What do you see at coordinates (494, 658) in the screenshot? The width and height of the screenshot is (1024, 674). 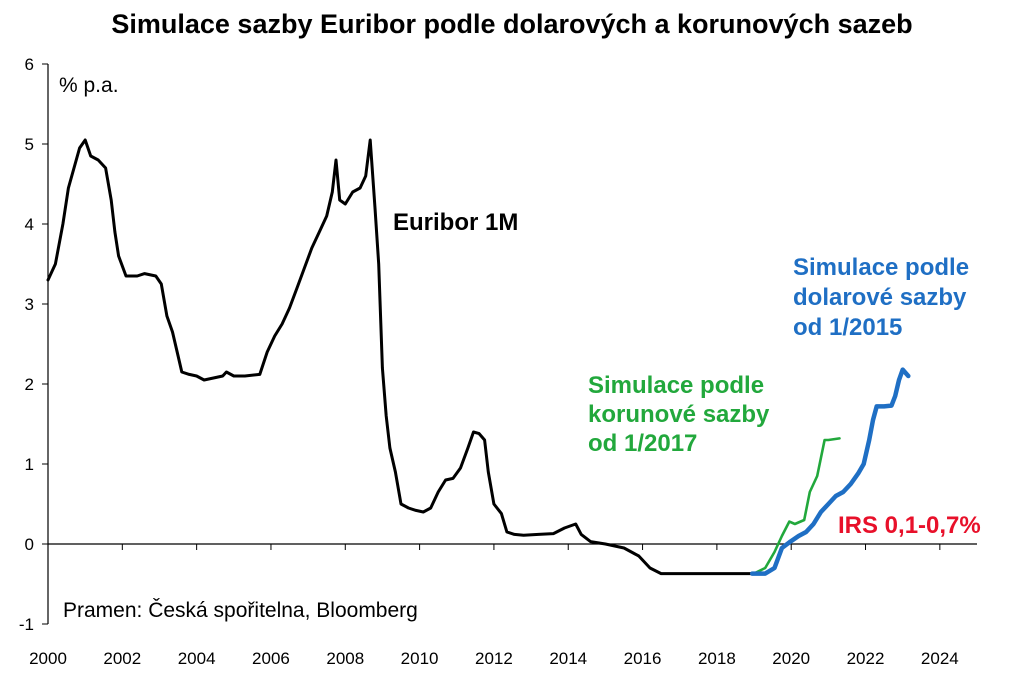 I see `x-tick-label: 2012` at bounding box center [494, 658].